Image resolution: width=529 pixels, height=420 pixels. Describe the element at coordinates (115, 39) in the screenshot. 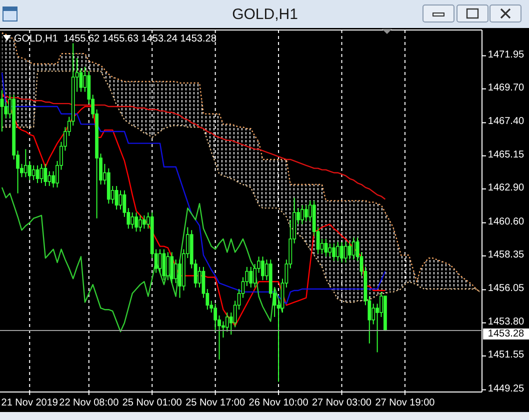

I see `annotation: GOLD,H1 1455.62 1455.63 1453.24 1453.28` at that location.